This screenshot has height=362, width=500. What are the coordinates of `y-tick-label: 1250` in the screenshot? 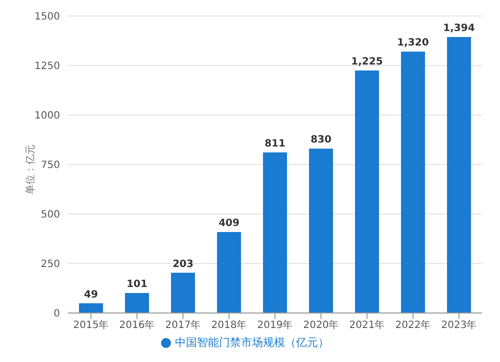 It's located at (47, 66).